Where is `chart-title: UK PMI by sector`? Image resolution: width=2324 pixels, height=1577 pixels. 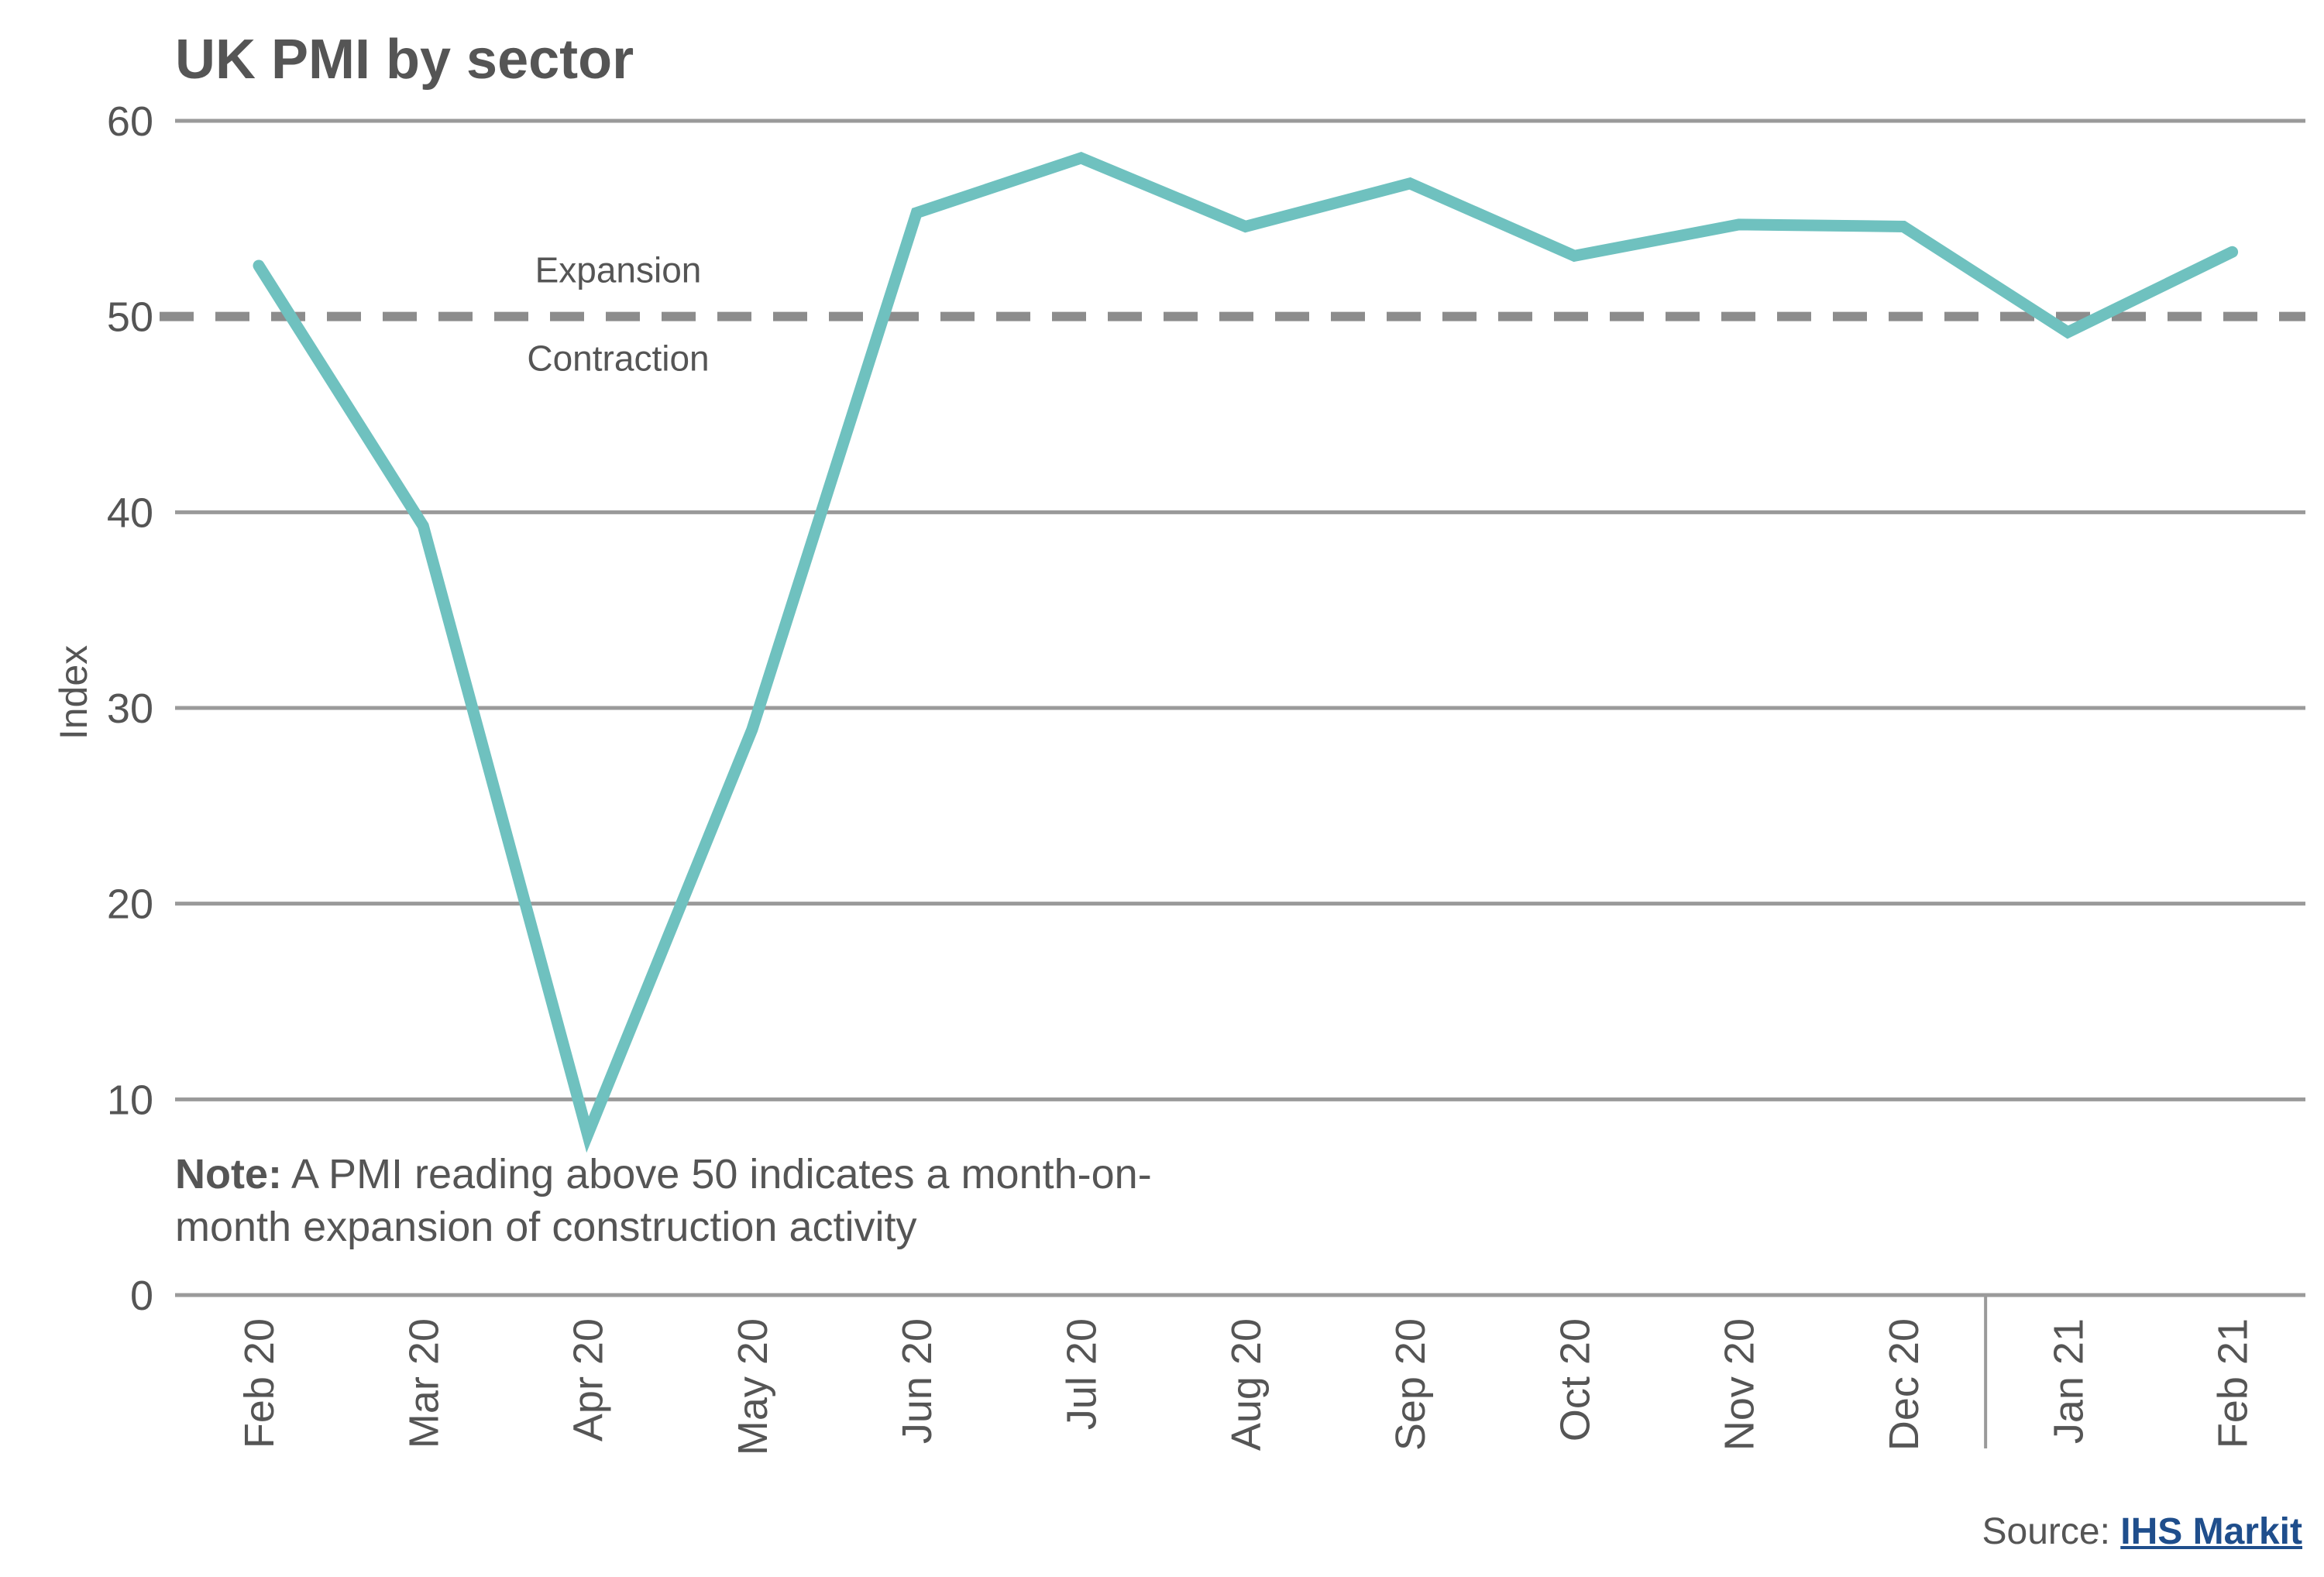 chart-title: UK PMI by sector is located at coordinates (404, 60).